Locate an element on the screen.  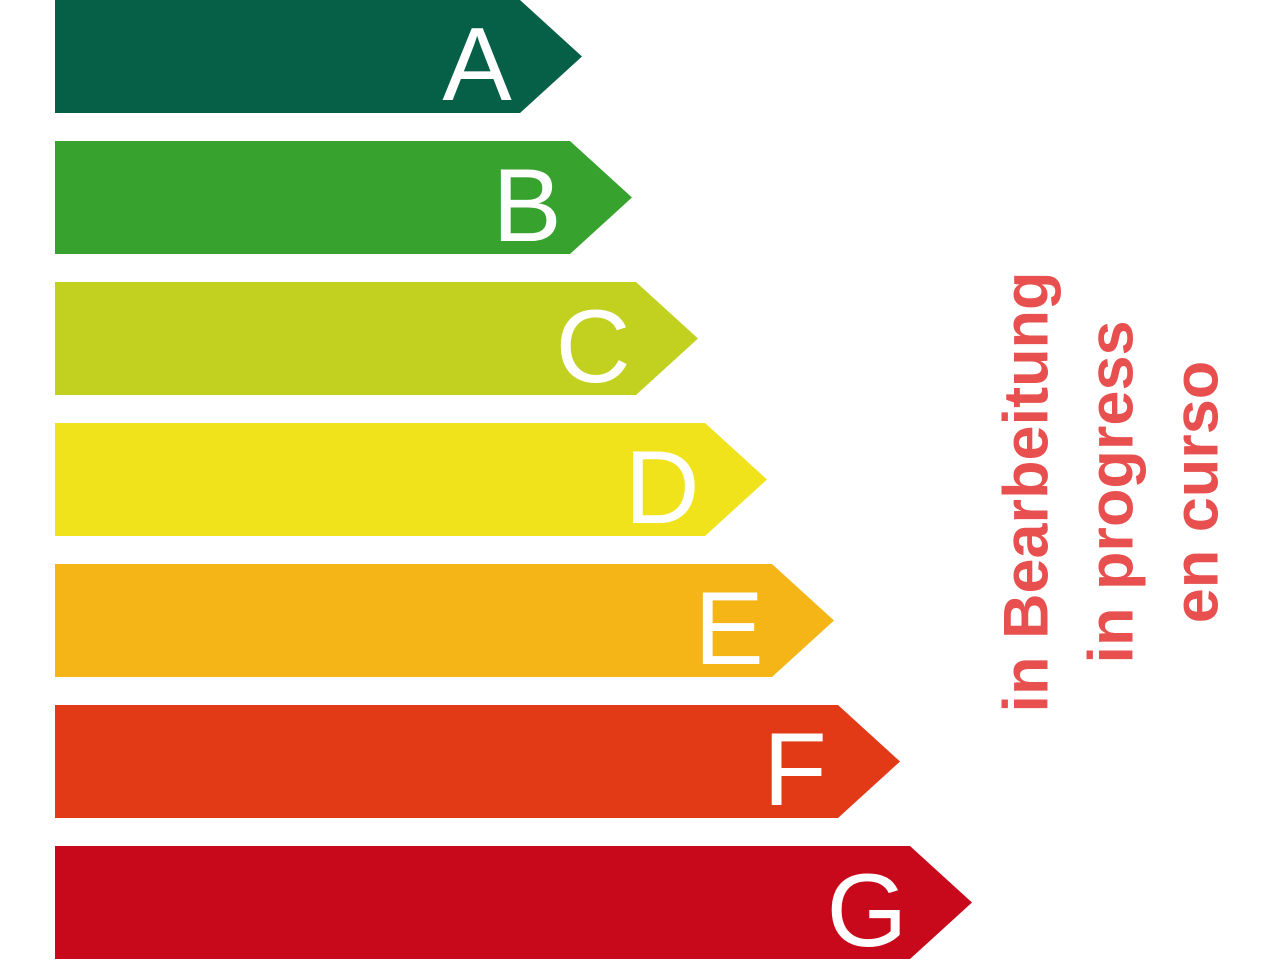
class-arrow-g: G is located at coordinates (513, 903).